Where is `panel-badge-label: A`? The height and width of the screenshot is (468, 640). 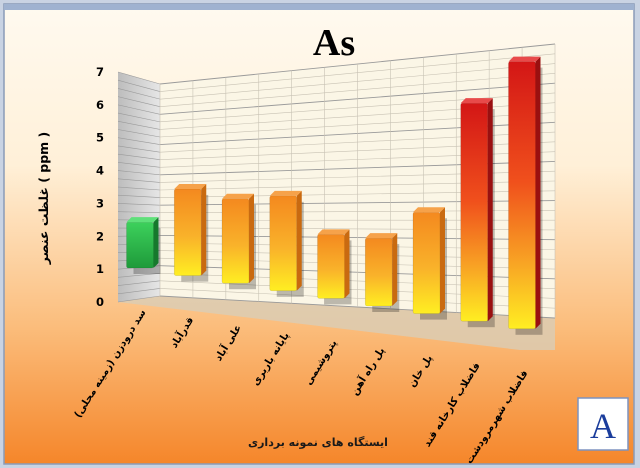
panel-badge-label: A is located at coordinates (603, 426).